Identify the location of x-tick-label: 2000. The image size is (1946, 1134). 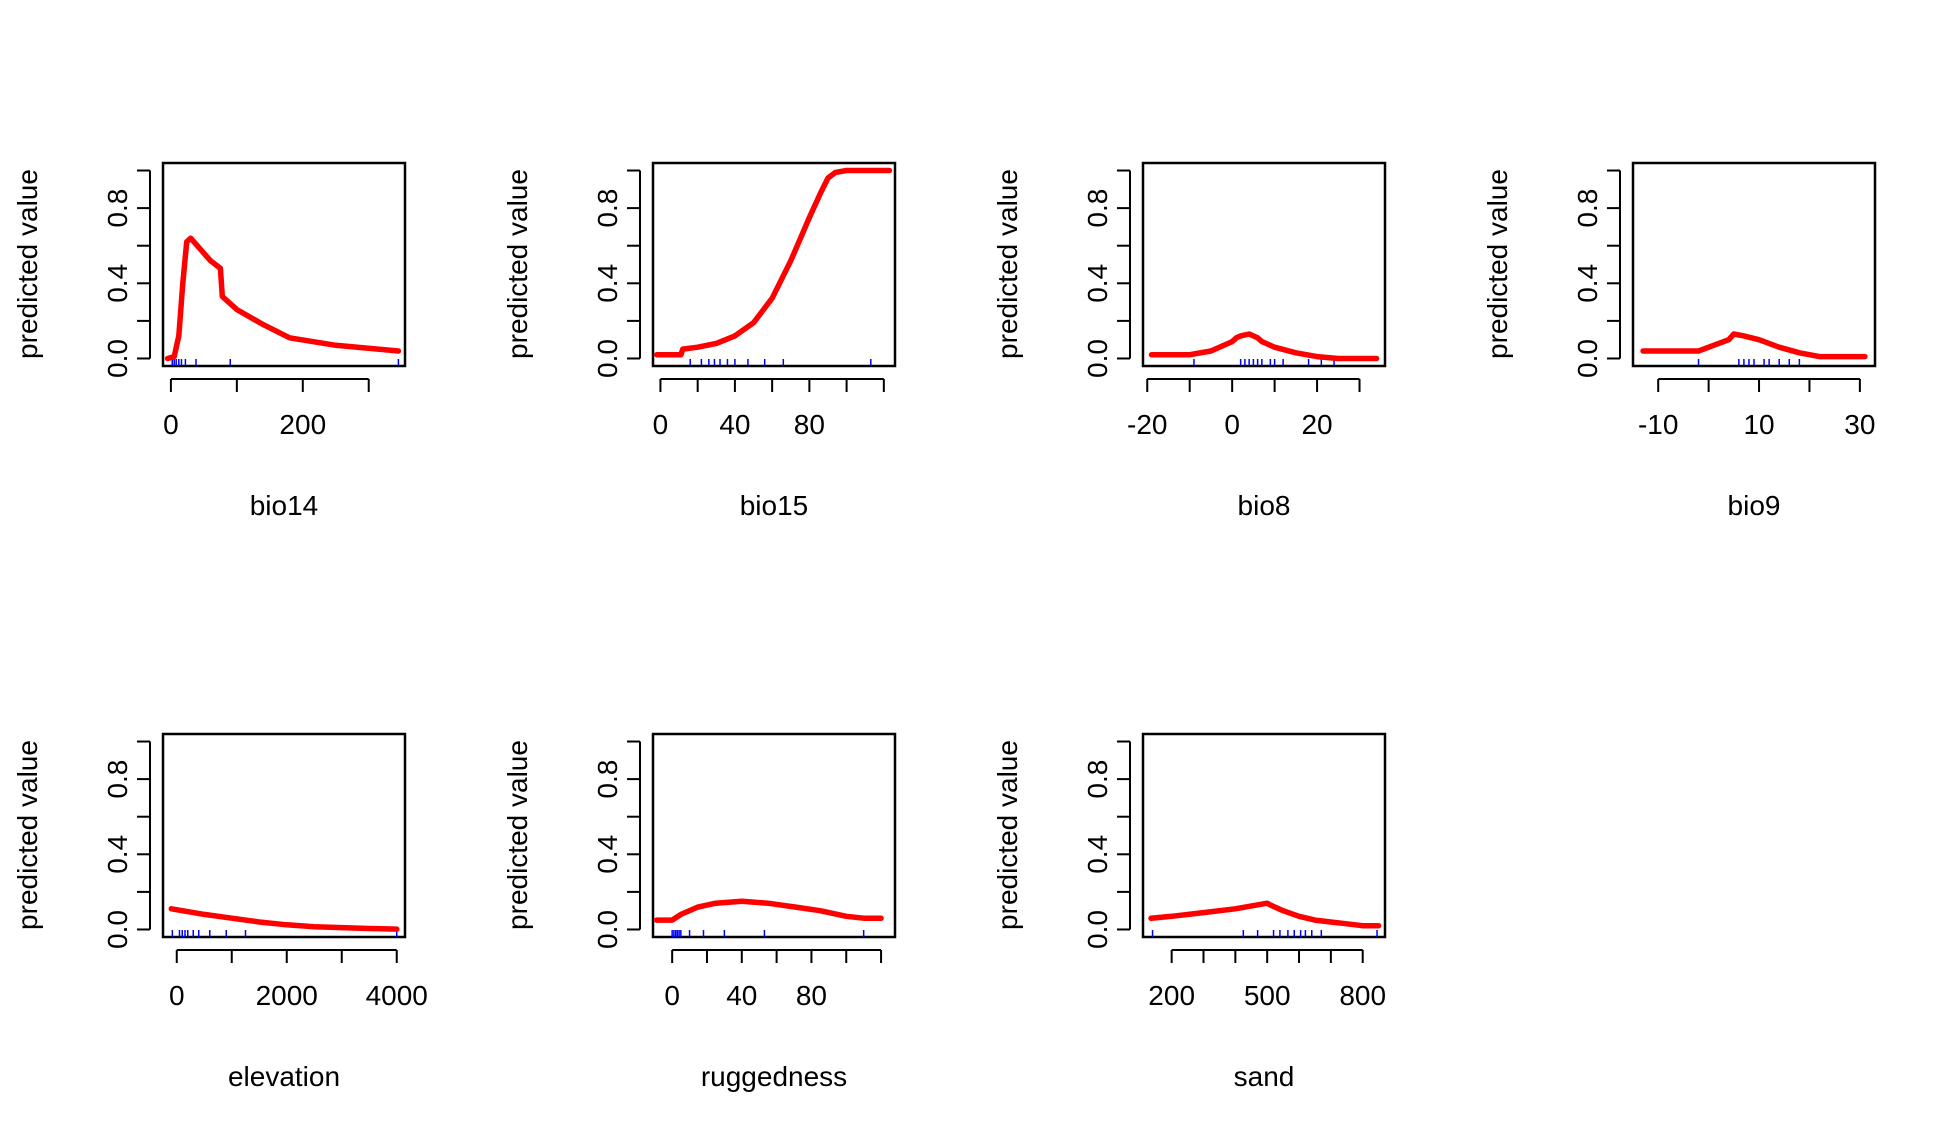
(287, 995).